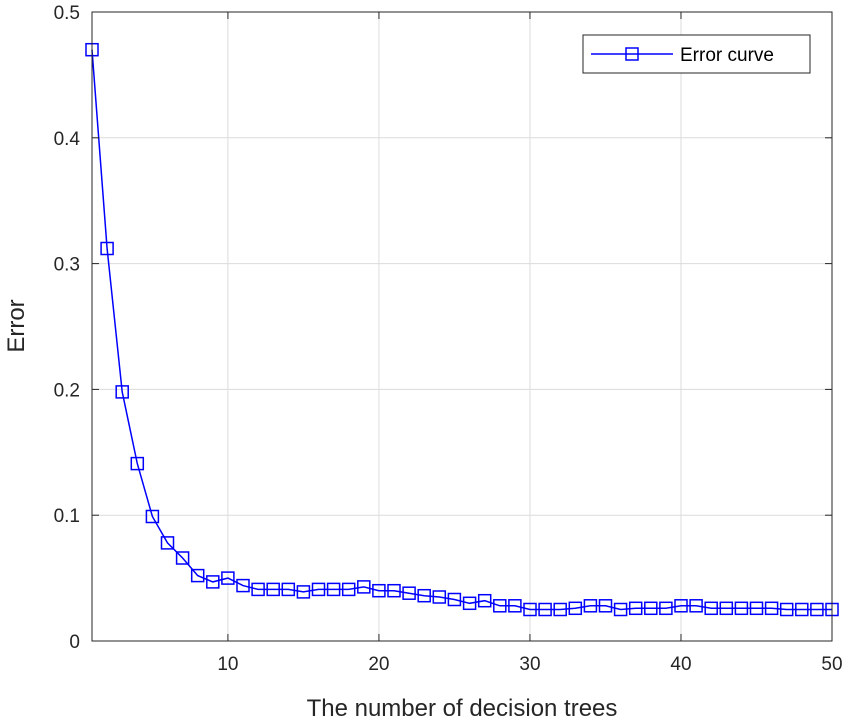 The width and height of the screenshot is (850, 726). I want to click on y-axis-label: Error, so click(16, 325).